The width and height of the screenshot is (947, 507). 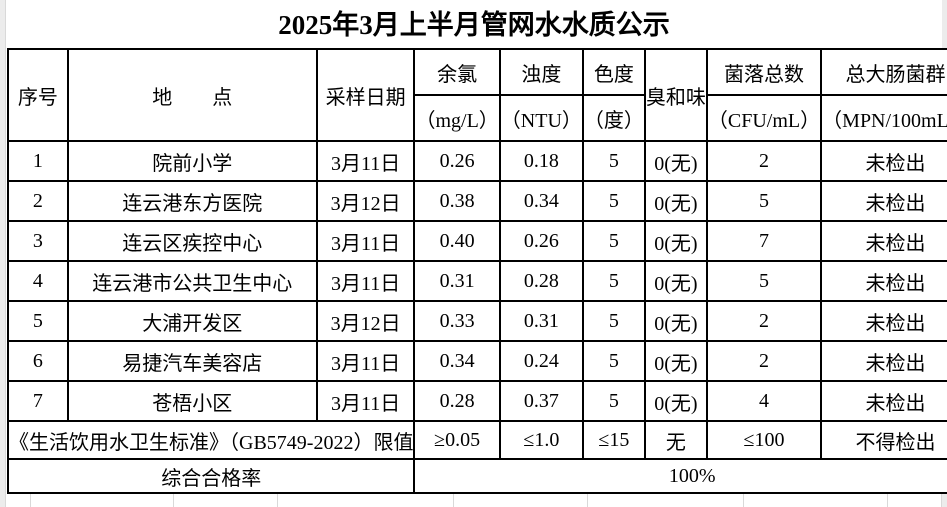 What do you see at coordinates (680, 476) in the screenshot?
I see `pass-rate-value: 100%` at bounding box center [680, 476].